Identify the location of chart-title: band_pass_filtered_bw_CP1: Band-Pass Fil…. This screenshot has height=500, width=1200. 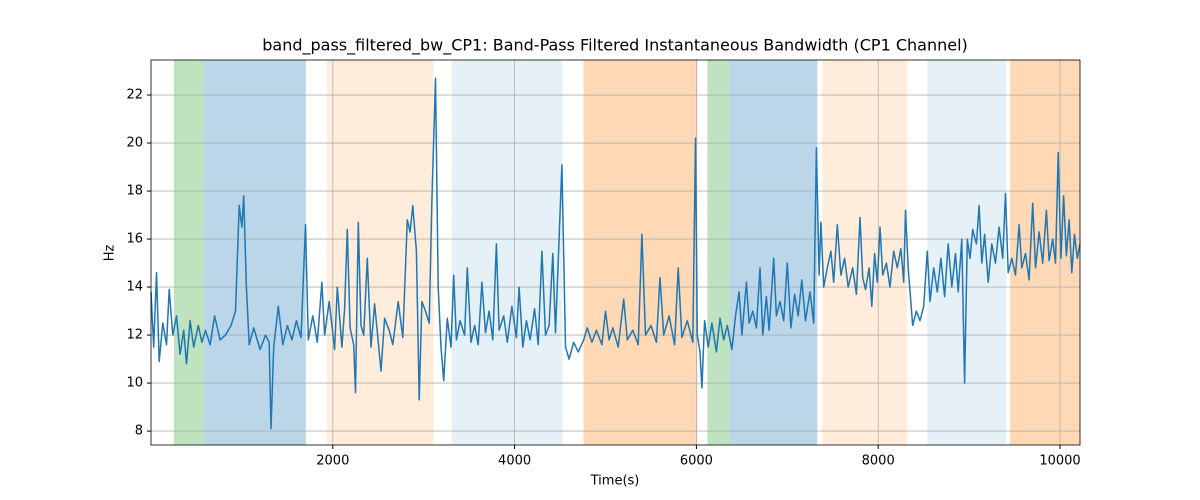
(615, 46).